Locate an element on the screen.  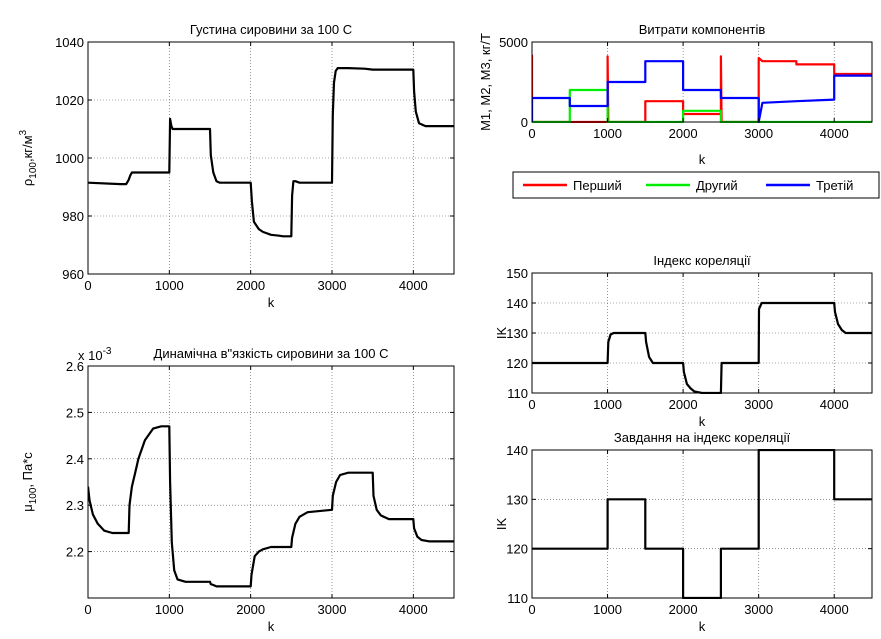
y-axis-label: μ100, Па*с is located at coordinates (29, 482).